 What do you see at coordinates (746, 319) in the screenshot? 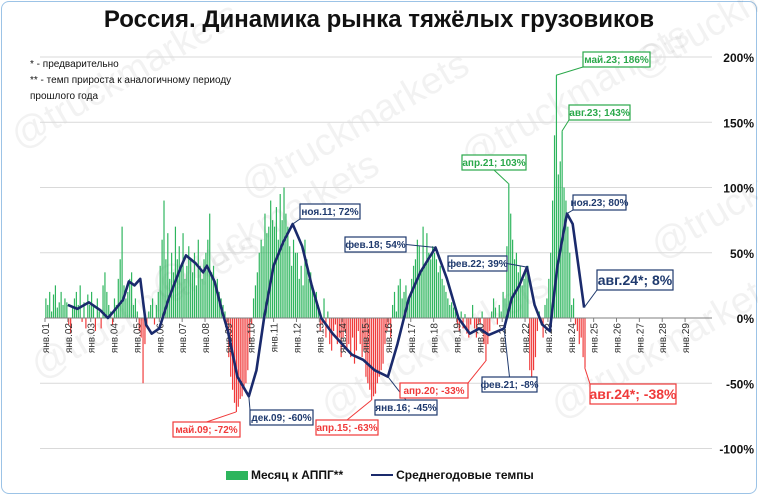
I see `y-tick-label: 0%` at bounding box center [746, 319].